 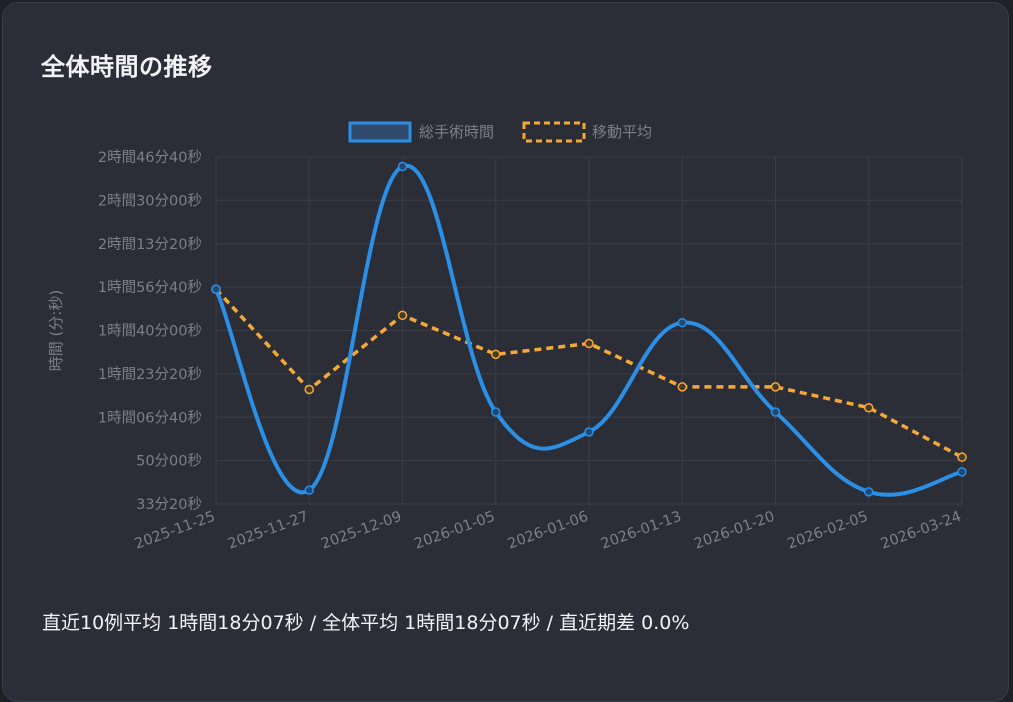 What do you see at coordinates (380, 132) in the screenshot?
I see `legend-swatch-total` at bounding box center [380, 132].